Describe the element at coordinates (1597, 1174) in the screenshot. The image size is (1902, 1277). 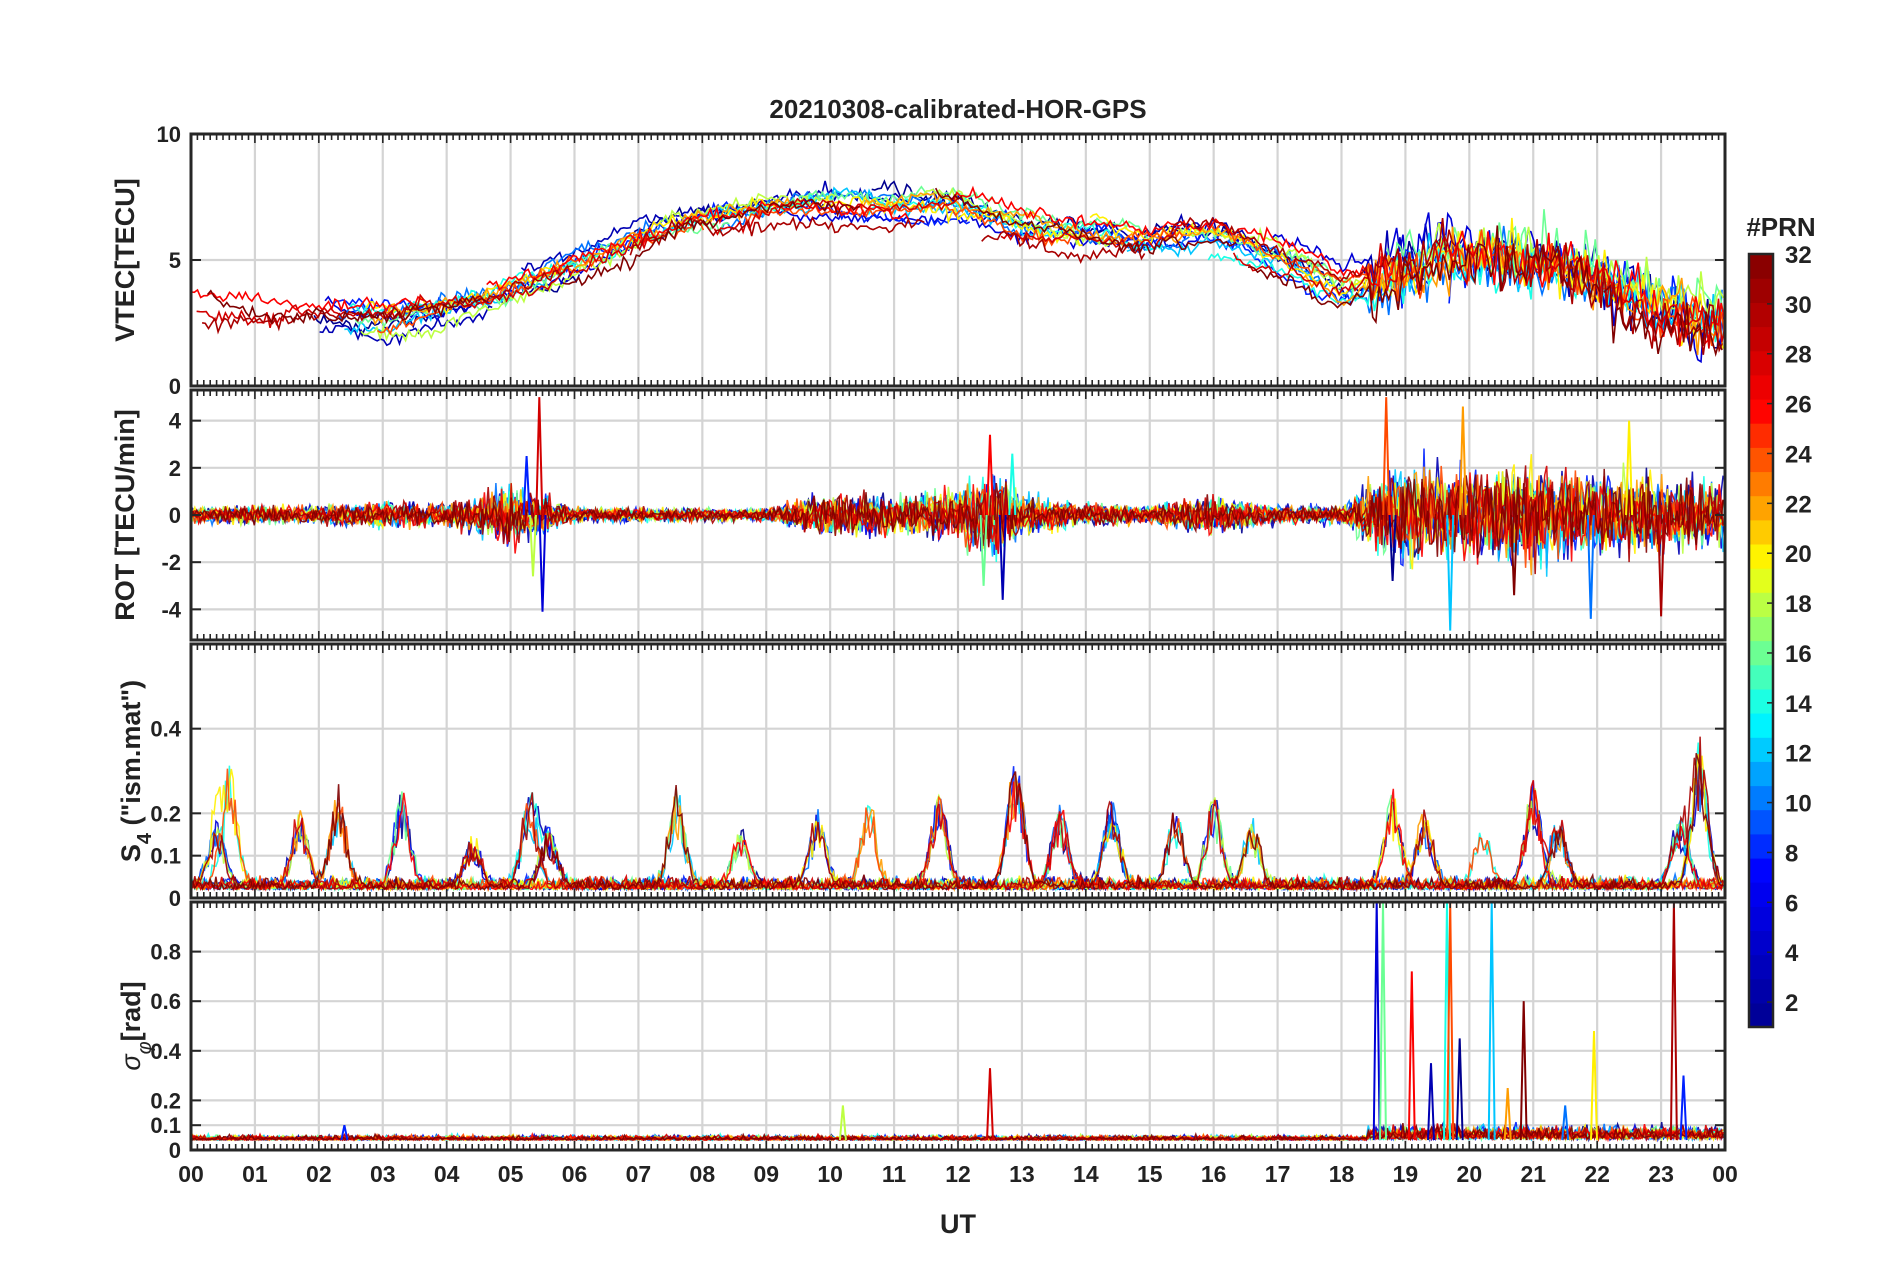
I see `x-tick-label: 22` at that location.